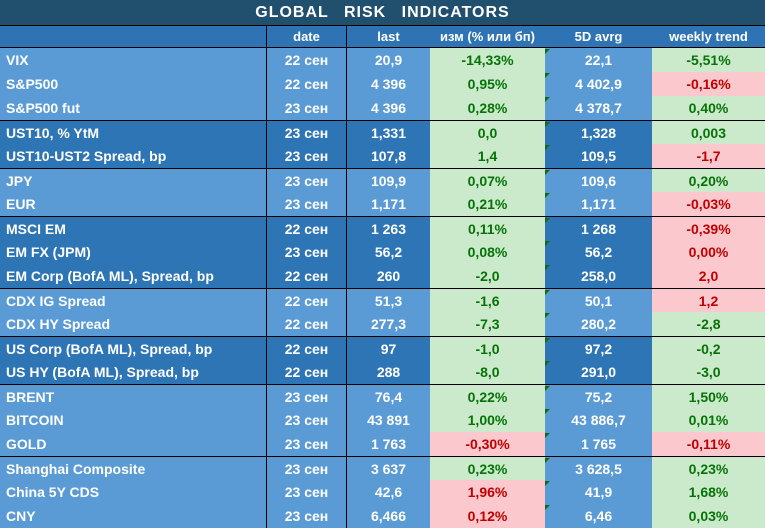  Describe the element at coordinates (382, 252) in the screenshot. I see `table-row: EM FX (JPM) 23 сен 56,2 0,08% 56,2 0,00%` at that location.